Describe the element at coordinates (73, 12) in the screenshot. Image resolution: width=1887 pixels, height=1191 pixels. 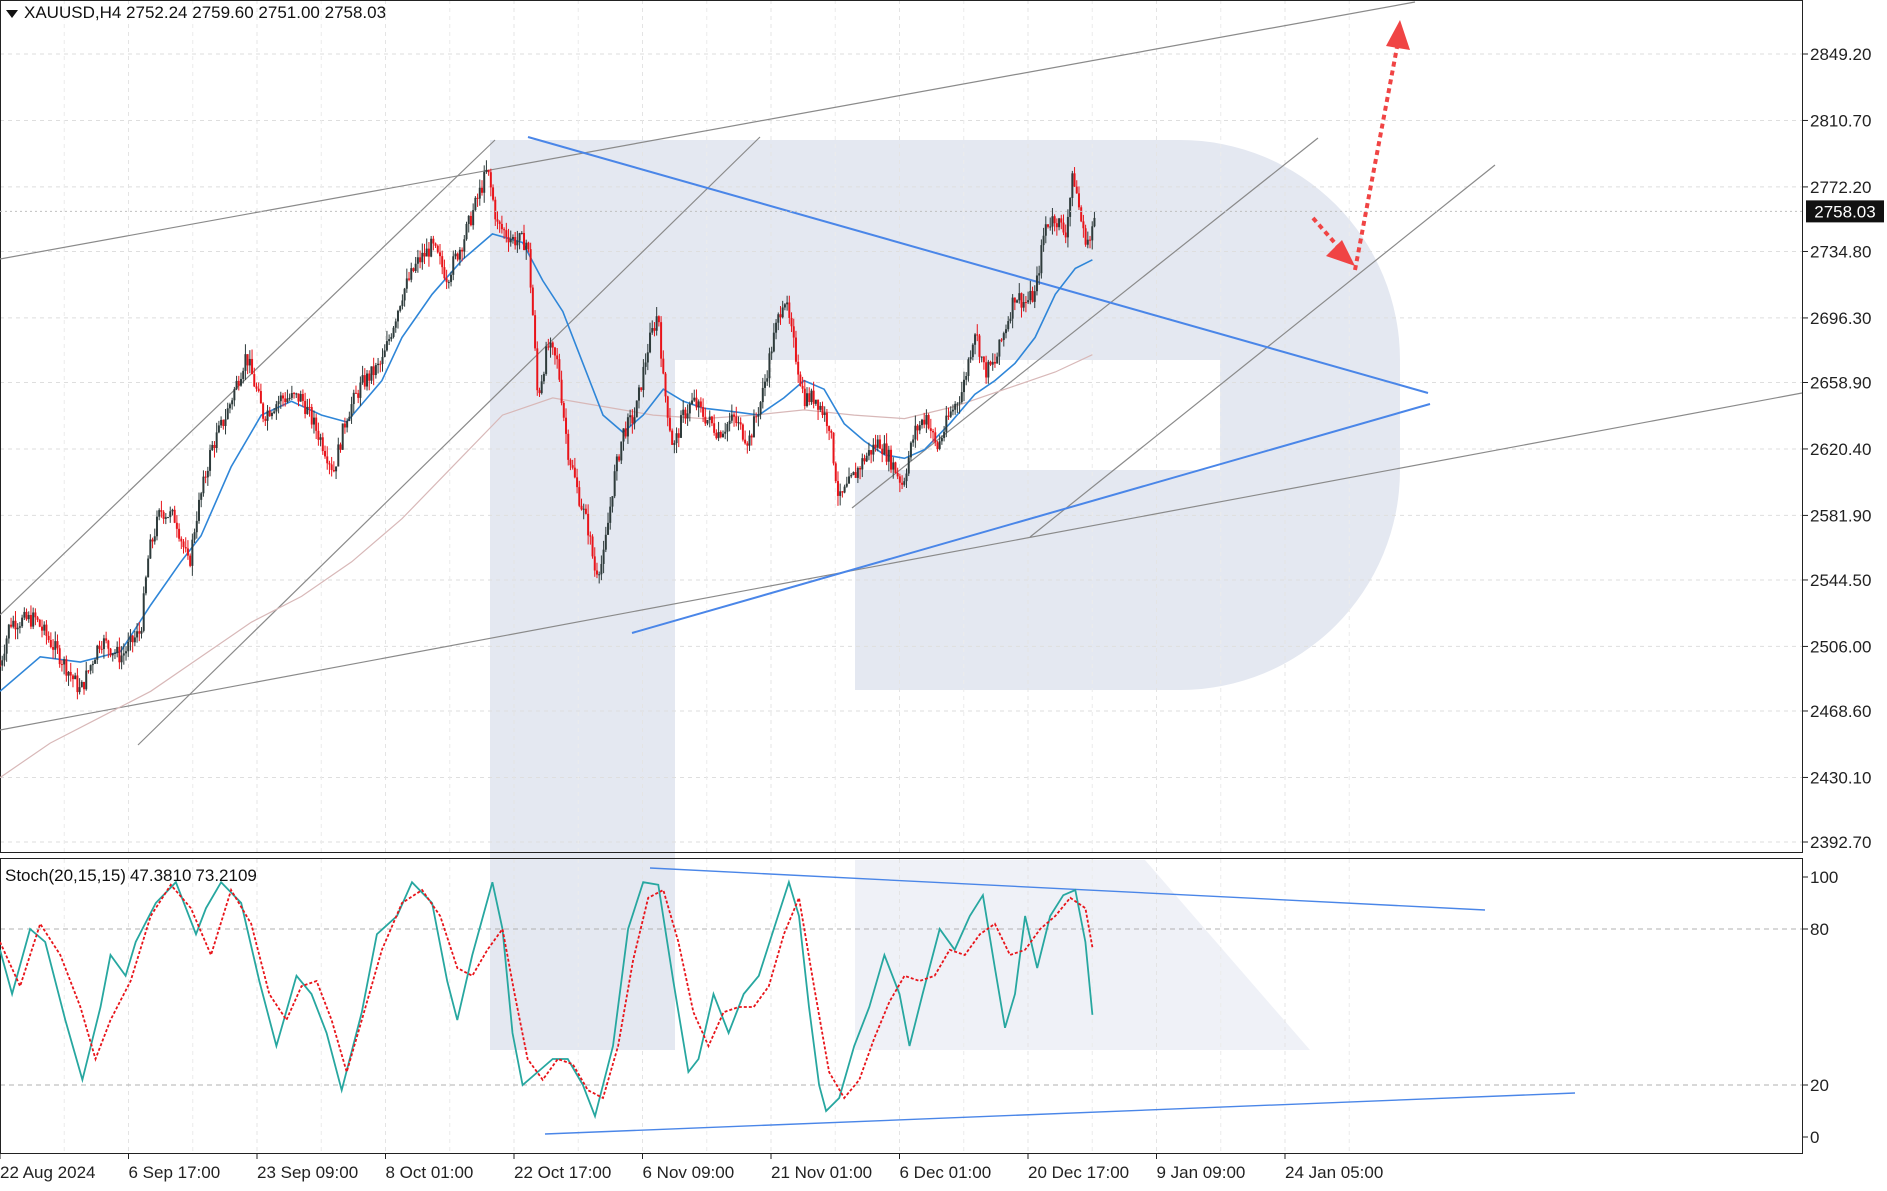
I see `symbol-label: XAUUSD,H4` at that location.